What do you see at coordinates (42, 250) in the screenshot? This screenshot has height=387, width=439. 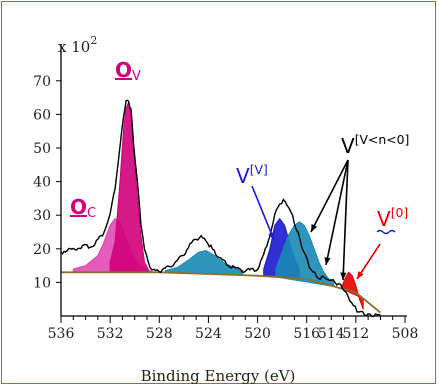 I see `y-tick-label-20: 20` at bounding box center [42, 250].